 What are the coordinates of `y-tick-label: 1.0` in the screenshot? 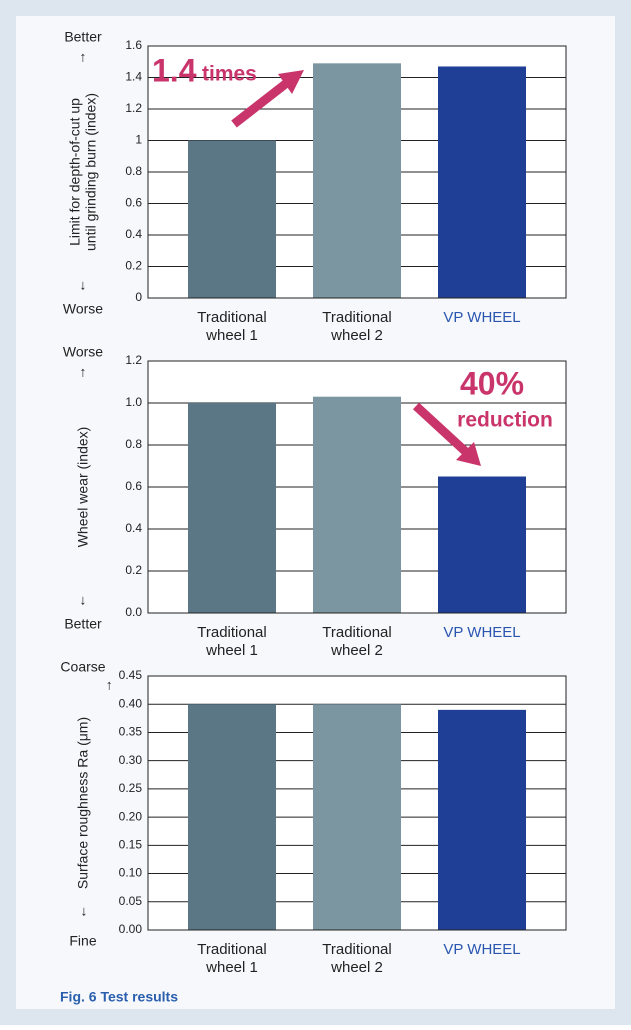 It's located at (133, 402).